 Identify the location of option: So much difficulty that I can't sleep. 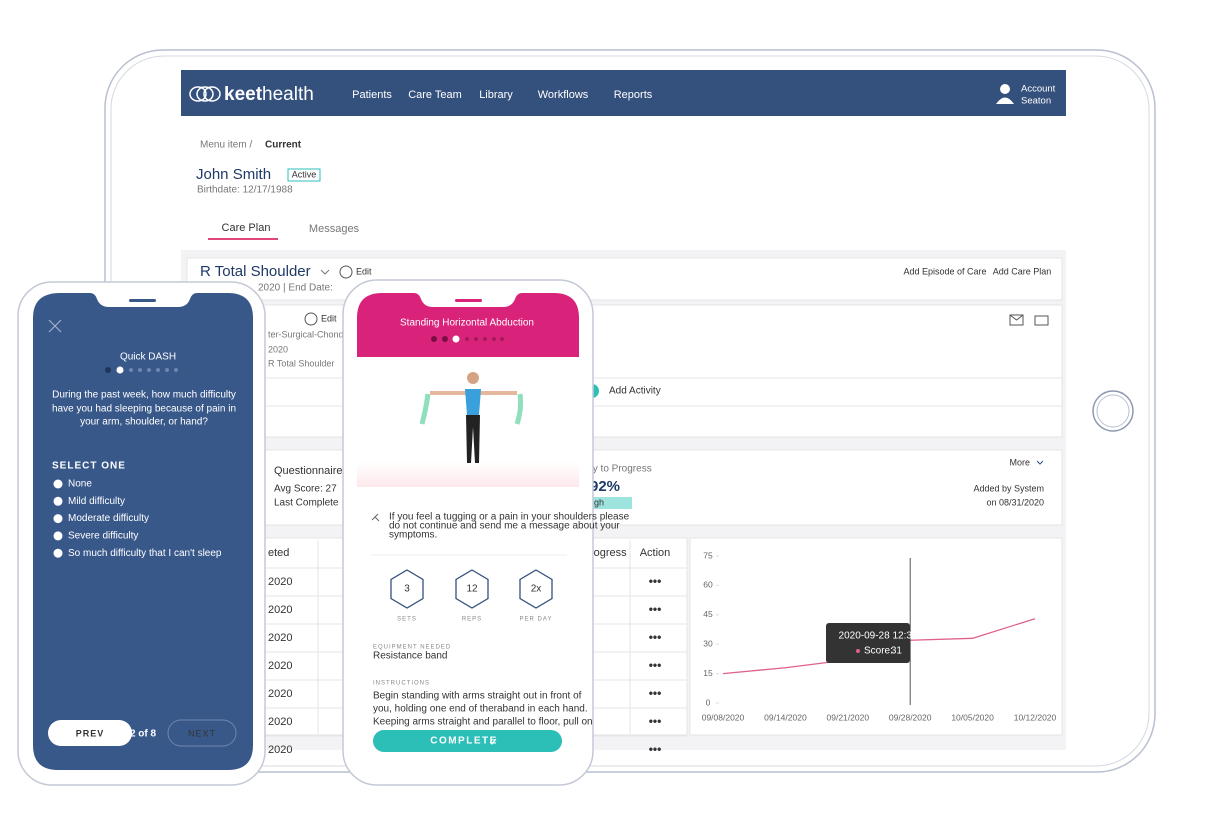
(145, 553).